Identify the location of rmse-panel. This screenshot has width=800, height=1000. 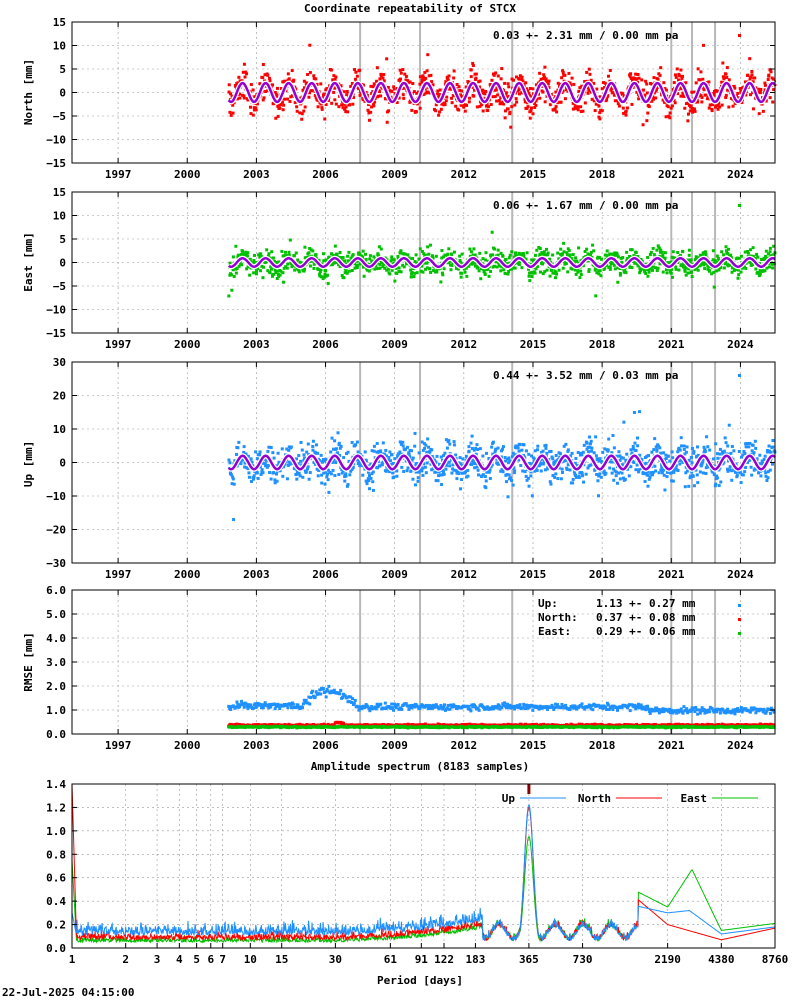
(423, 662).